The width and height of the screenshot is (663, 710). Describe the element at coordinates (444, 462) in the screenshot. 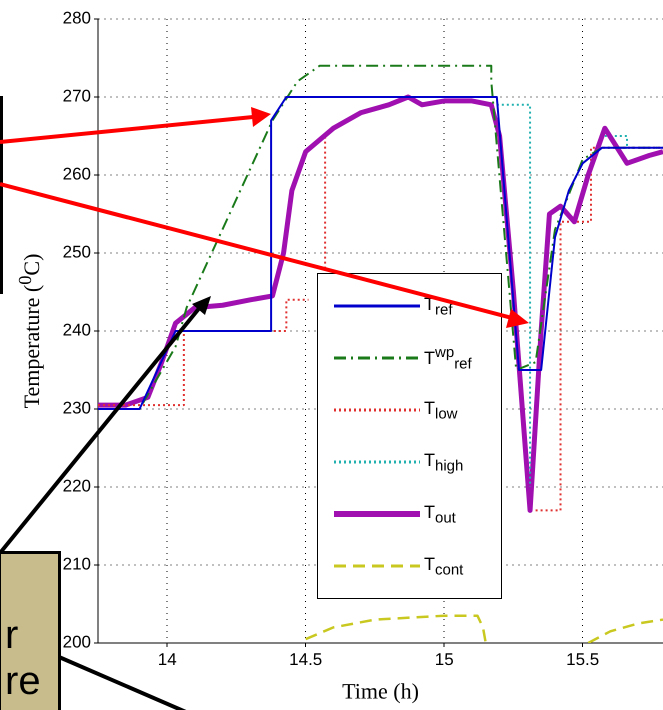

I see `legend-label: T$_{high}$` at that location.